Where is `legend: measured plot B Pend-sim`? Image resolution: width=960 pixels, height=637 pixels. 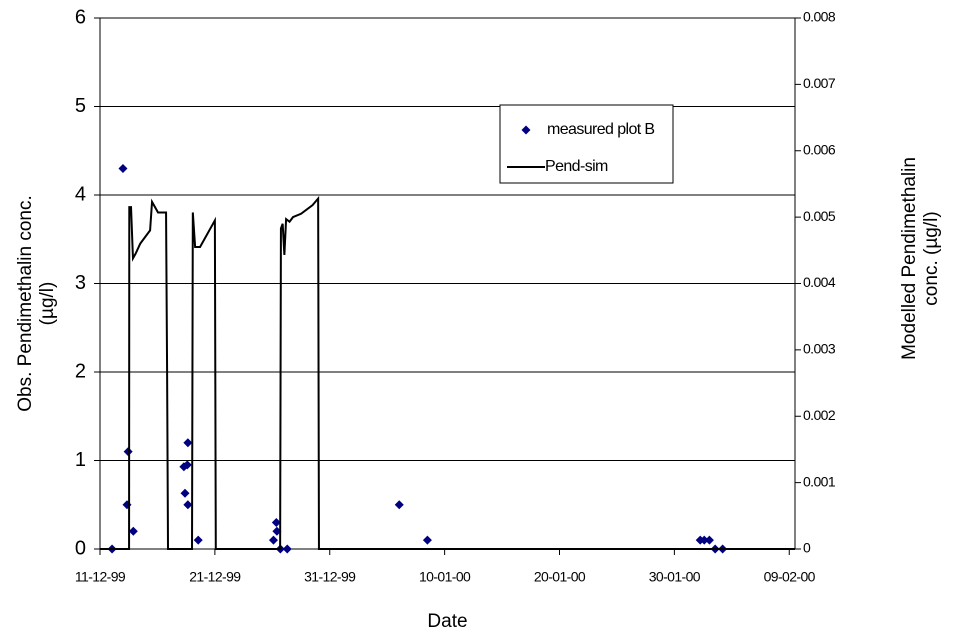 legend: measured plot B Pend-sim is located at coordinates (586, 144).